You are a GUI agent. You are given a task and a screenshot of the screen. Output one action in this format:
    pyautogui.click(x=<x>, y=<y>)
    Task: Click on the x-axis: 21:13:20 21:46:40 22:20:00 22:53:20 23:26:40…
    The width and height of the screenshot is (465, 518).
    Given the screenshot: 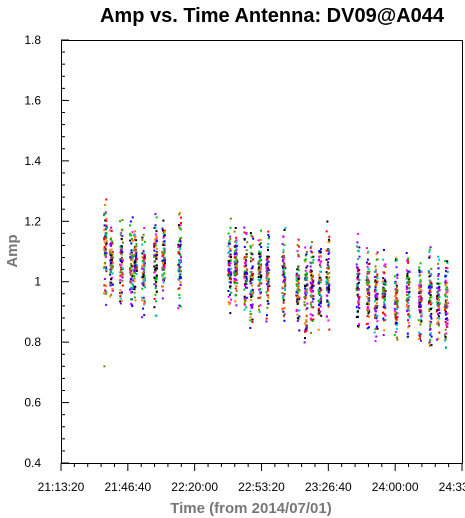 What is the action you would take?
    pyautogui.click(x=251, y=478)
    